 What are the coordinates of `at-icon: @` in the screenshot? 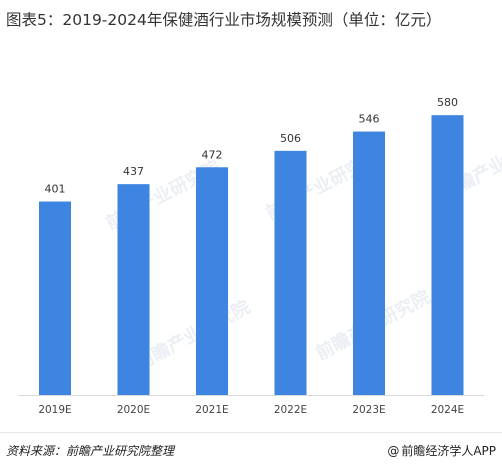 It's located at (393, 451).